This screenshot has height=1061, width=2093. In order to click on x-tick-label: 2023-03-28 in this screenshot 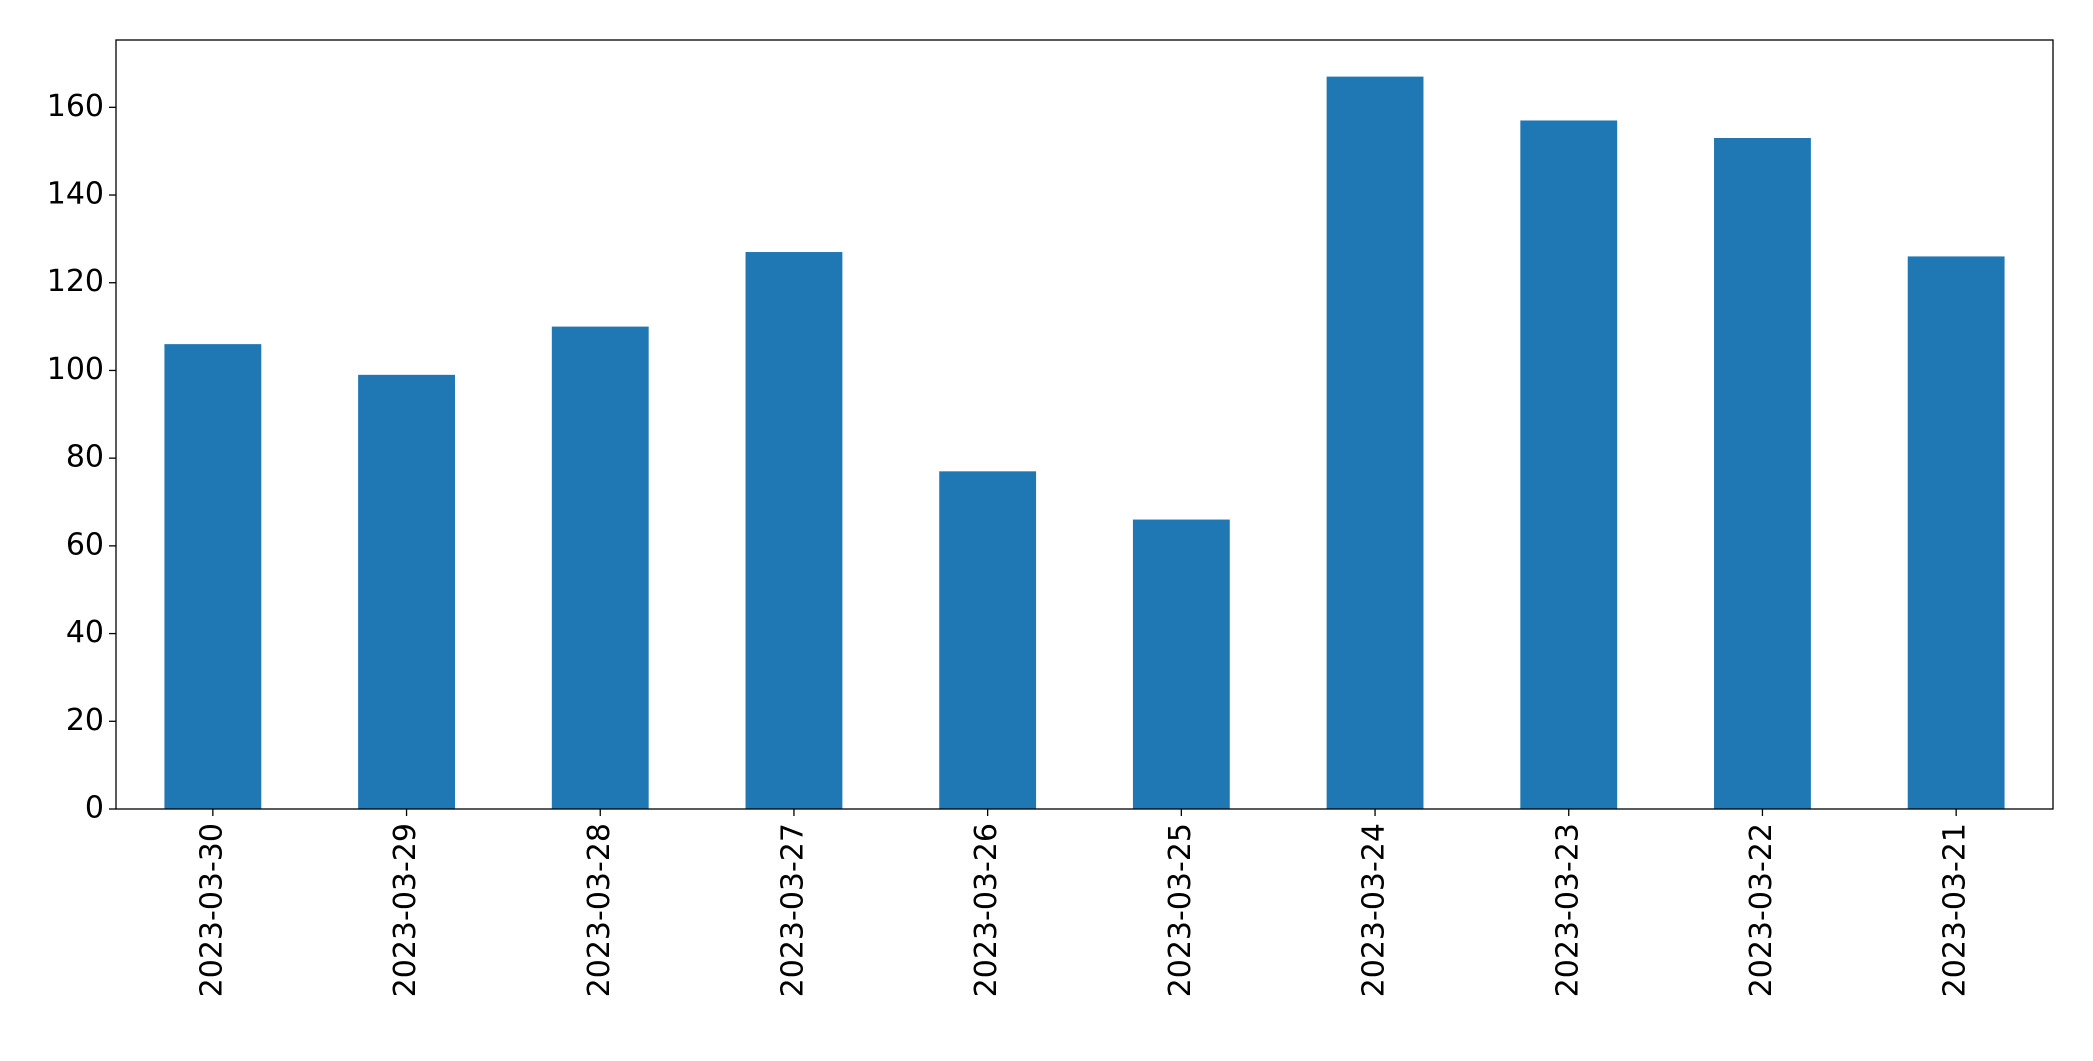, I will do `click(599, 910)`.